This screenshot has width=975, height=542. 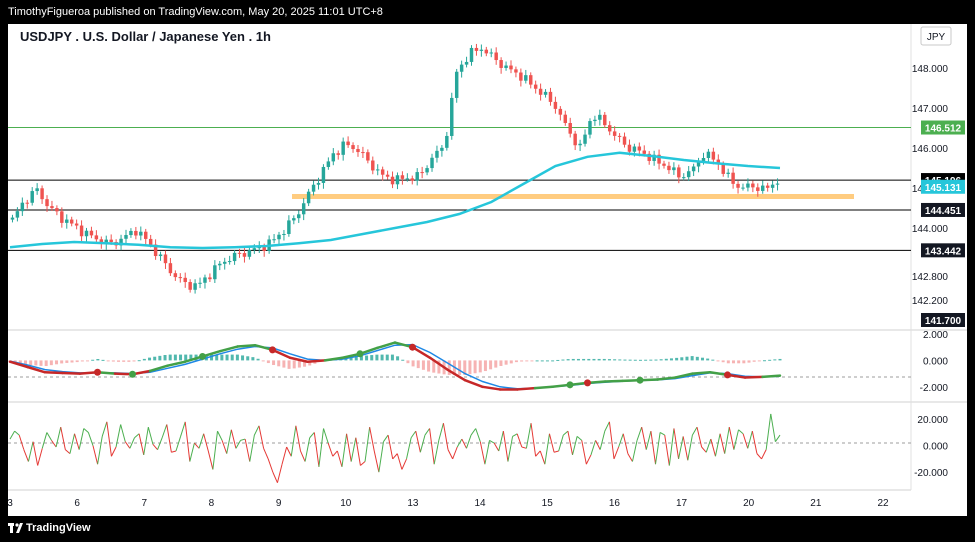 I want to click on osc-tick-label: 20.000, so click(x=932, y=420).